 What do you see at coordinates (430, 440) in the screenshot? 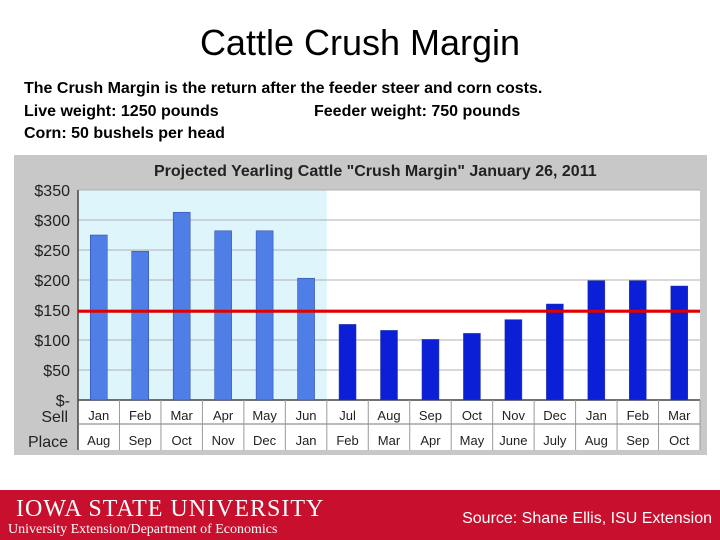
I see `place-month-label: Apr` at bounding box center [430, 440].